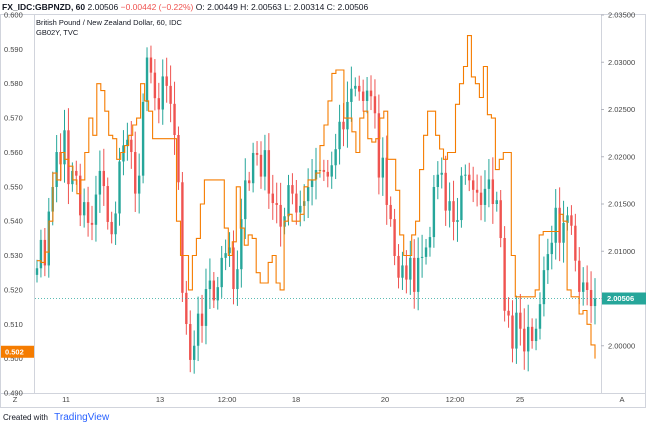  I want to click on left-axis-tick: 0.530, so click(13, 255).